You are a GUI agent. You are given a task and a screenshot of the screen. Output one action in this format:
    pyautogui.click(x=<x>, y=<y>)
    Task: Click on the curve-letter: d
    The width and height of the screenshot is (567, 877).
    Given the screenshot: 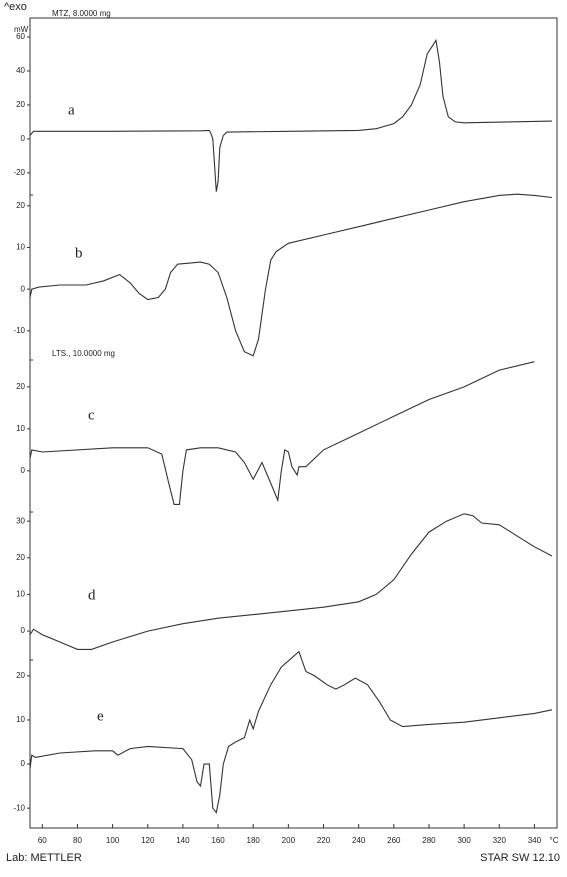 What is the action you would take?
    pyautogui.click(x=92, y=595)
    